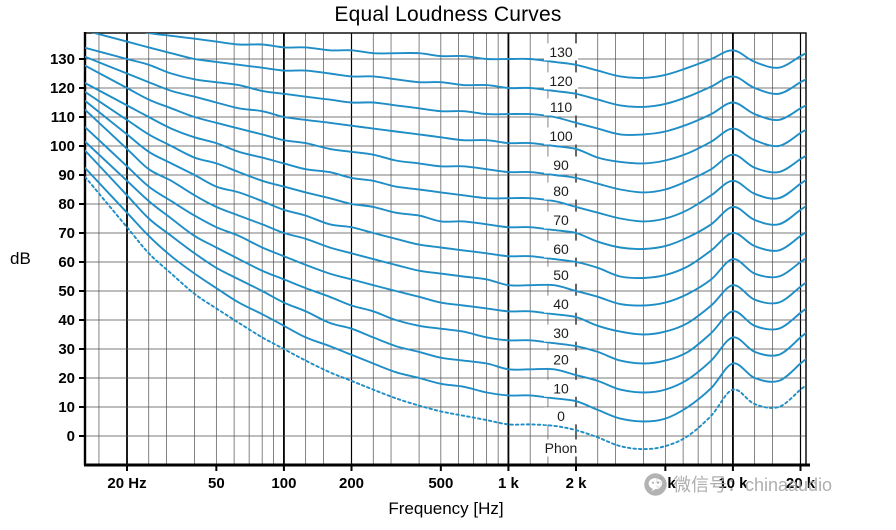 This screenshot has height=530, width=896. What do you see at coordinates (753, 485) in the screenshot?
I see `watermark-text: 微信号：chinaaudio` at bounding box center [753, 485].